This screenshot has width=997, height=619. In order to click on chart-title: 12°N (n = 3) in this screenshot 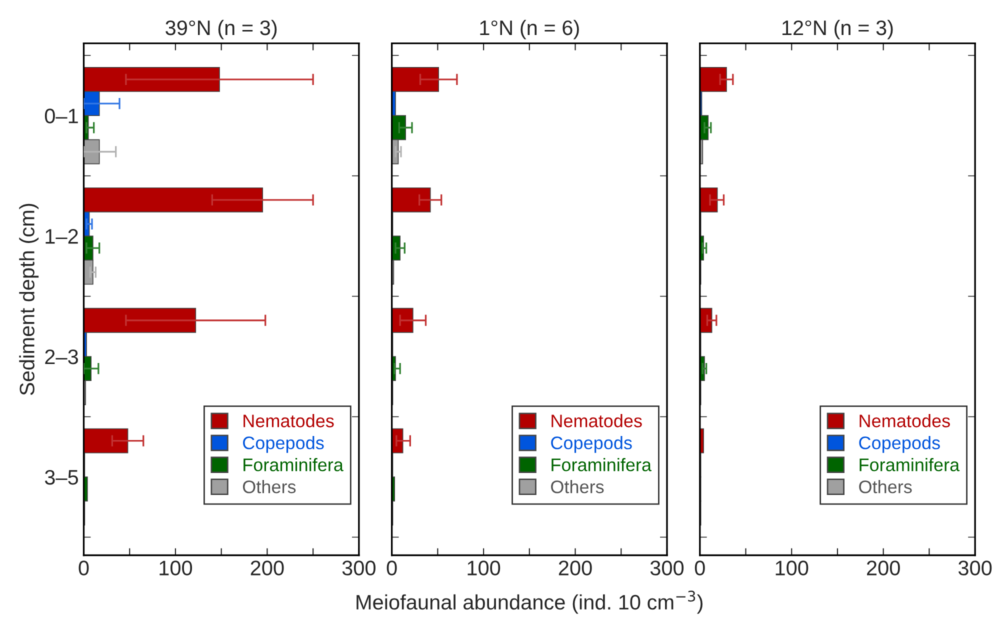, I will do `click(837, 30)`.